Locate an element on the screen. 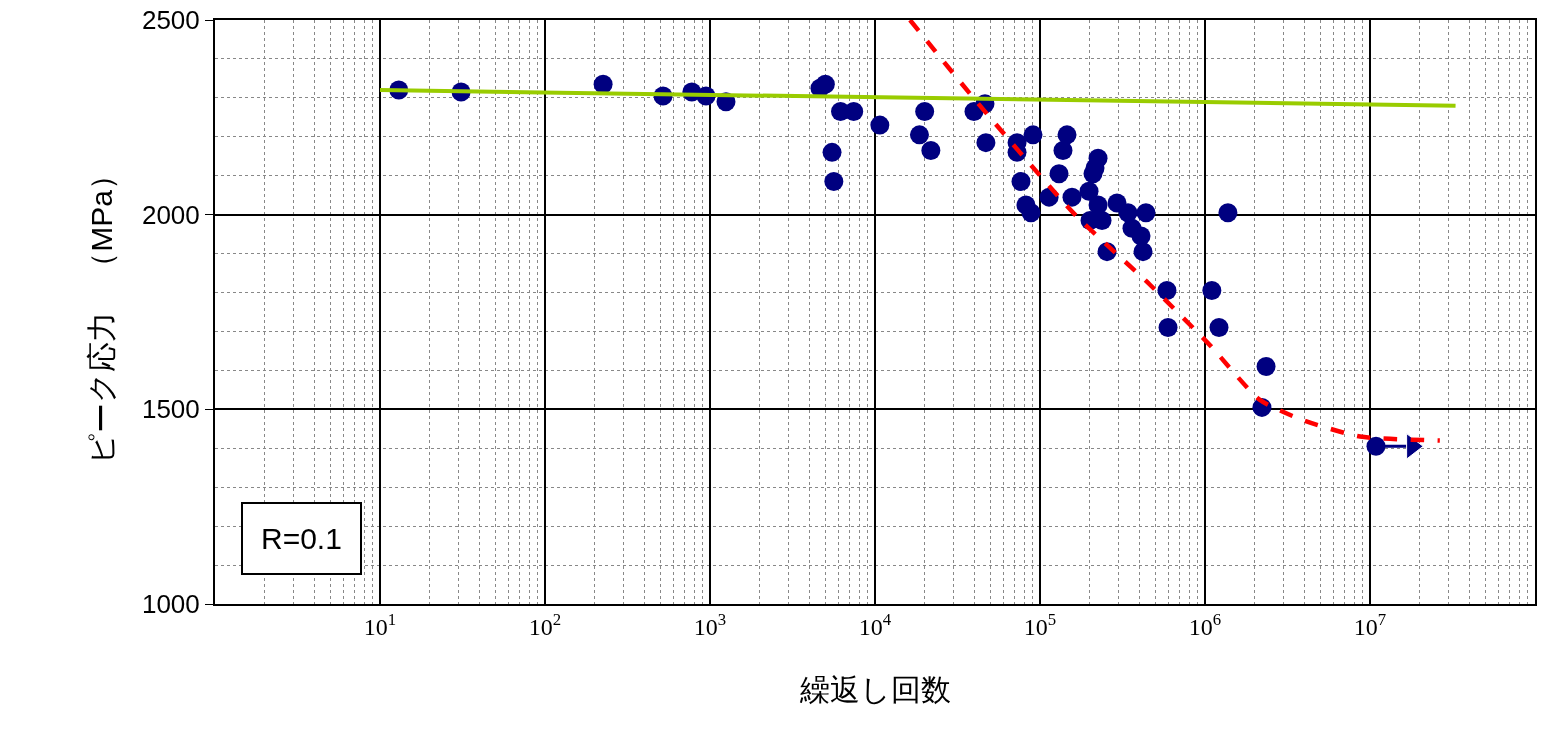  y-axis-title: ピーク応力 （MPa） is located at coordinates (102, 312).